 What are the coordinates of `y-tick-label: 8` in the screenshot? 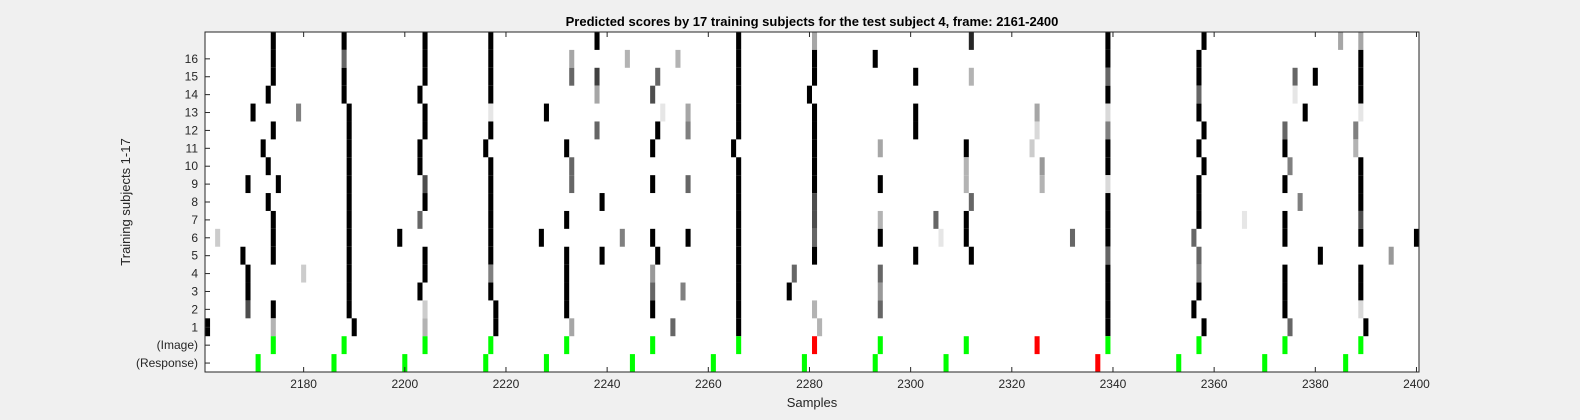 It's located at (194, 202).